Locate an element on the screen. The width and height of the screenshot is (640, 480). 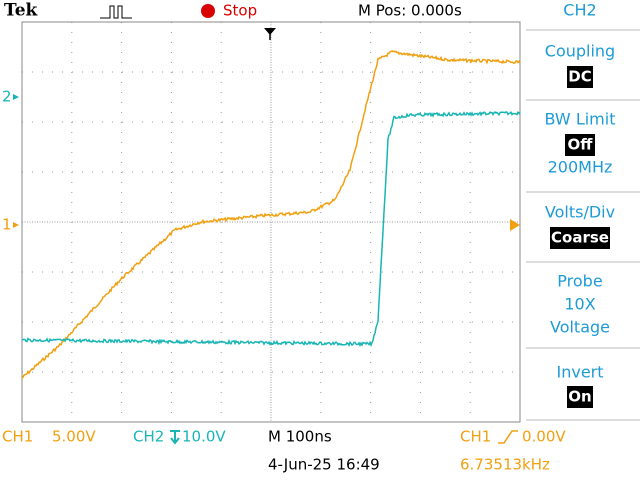
ch2-scale: 10.0V is located at coordinates (204, 437).